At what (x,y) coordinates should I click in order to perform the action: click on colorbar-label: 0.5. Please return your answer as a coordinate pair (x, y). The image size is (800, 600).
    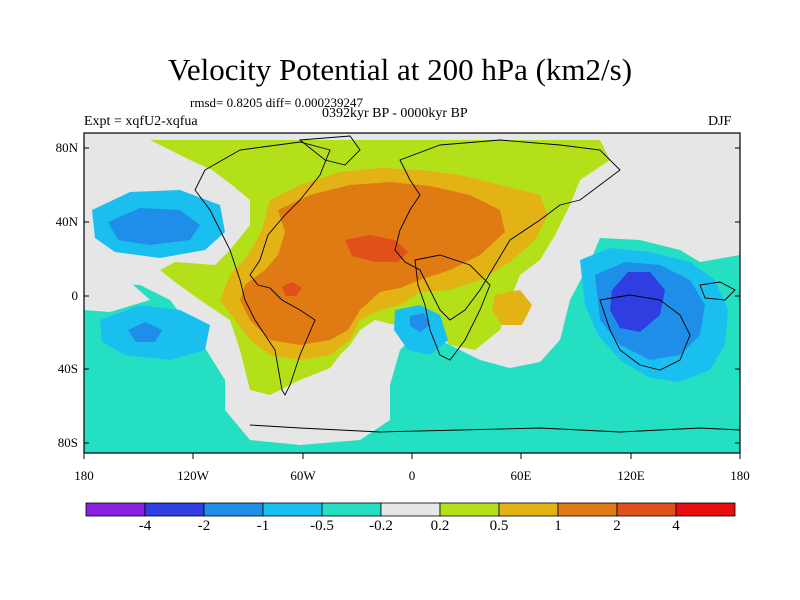
    Looking at the image, I should click on (499, 526).